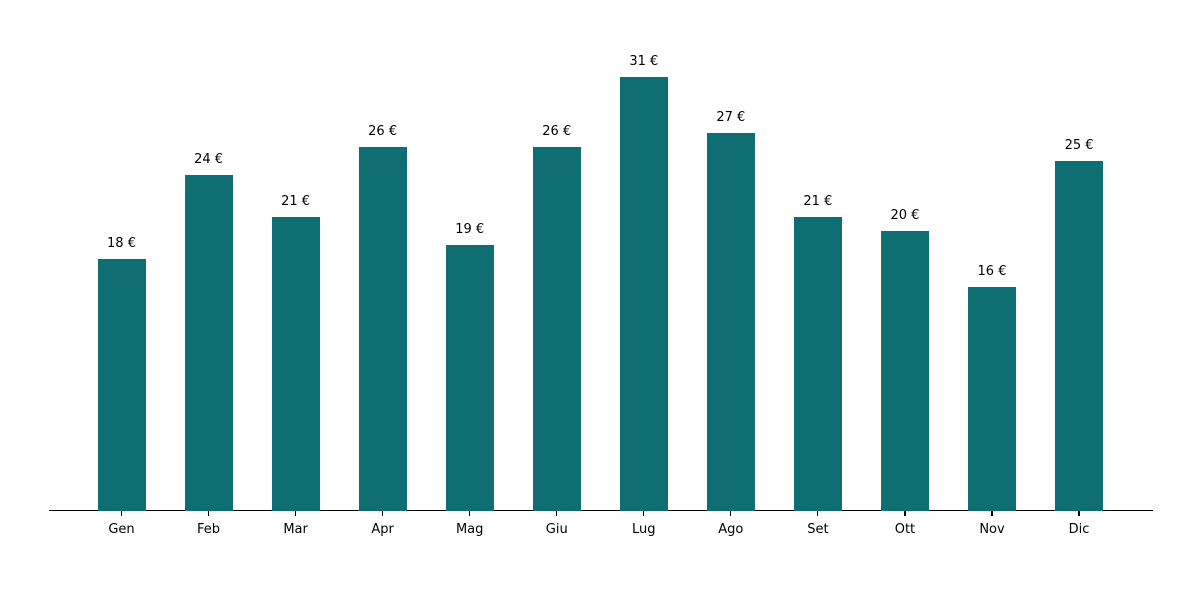  Describe the element at coordinates (601, 511) in the screenshot. I see `x-axis-line` at that location.